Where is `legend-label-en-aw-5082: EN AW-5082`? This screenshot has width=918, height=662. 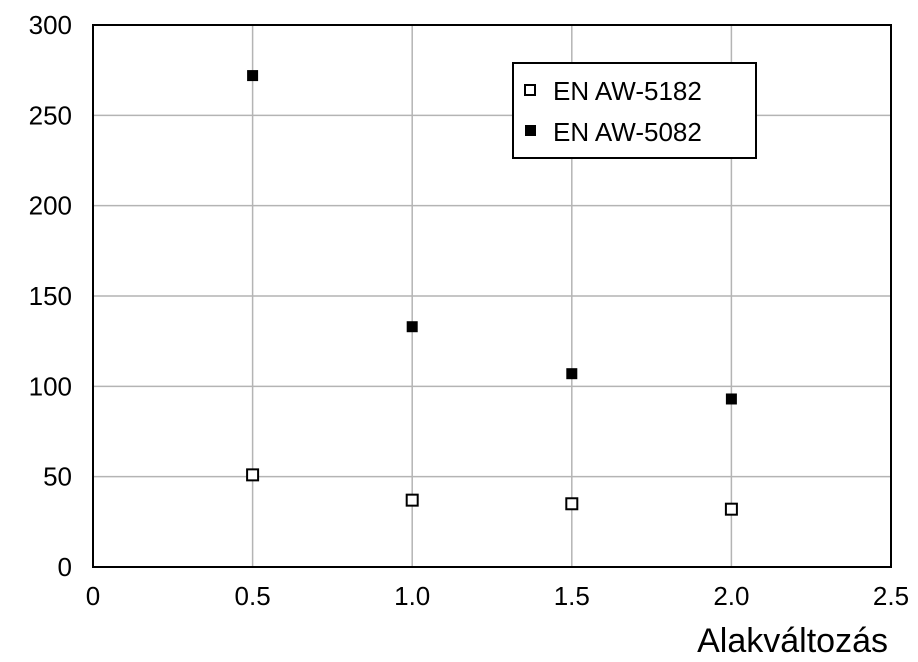 legend-label-en-aw-5082: EN AW-5082 is located at coordinates (627, 132).